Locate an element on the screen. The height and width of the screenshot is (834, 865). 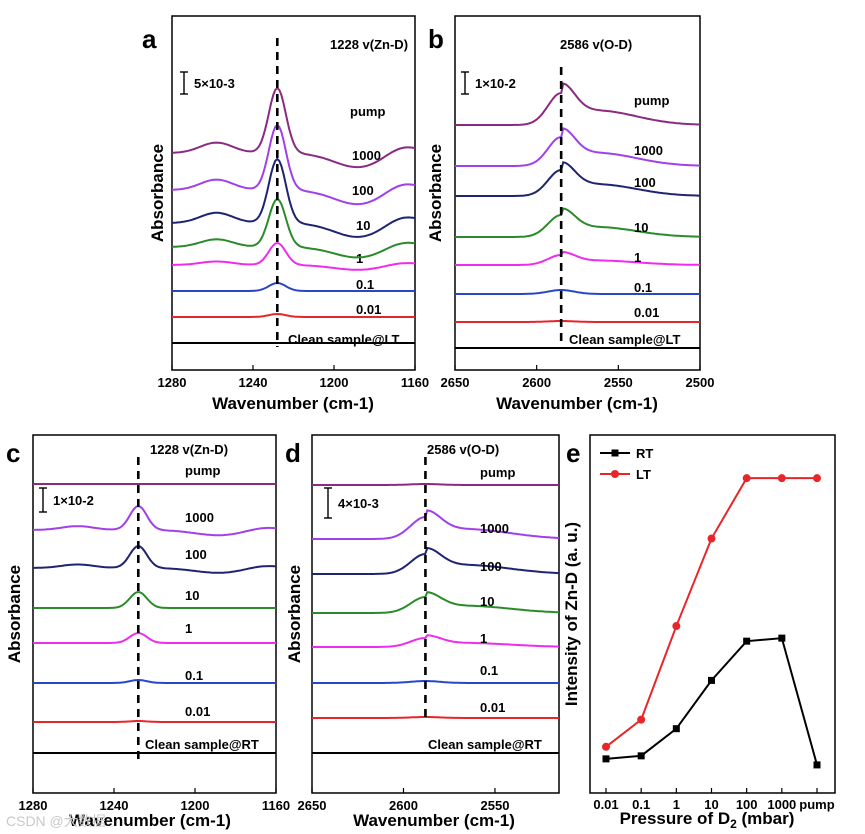
panel-e-legend-label: RT is located at coordinates (644, 453).